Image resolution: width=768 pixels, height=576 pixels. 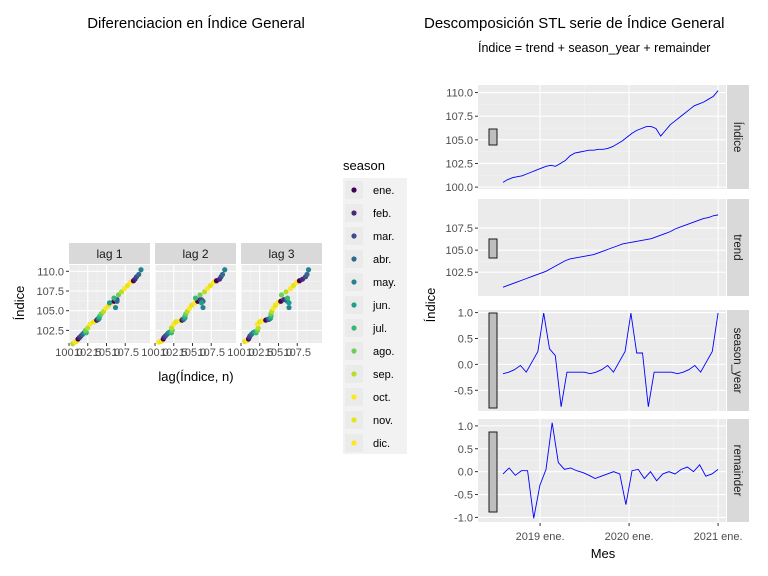 I want to click on right-x-axis-label: Mes, so click(x=603, y=553).